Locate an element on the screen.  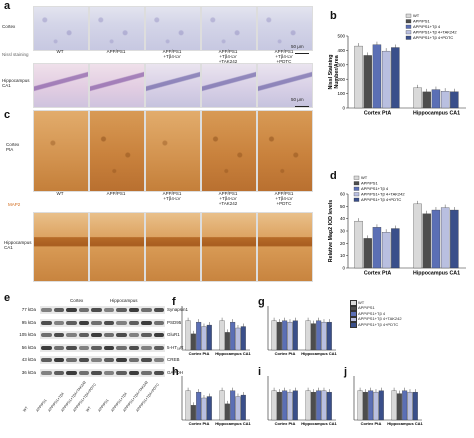
chart-h: Cortex PtA Hippocampus CA1 is located at coordinates (216, 401).